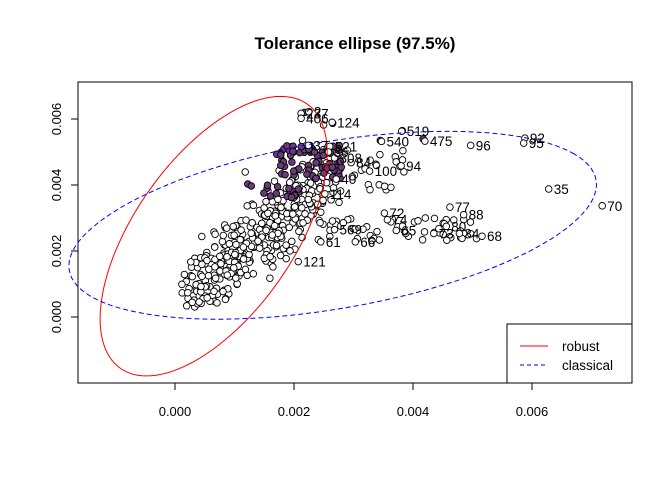 This screenshot has height=480, width=672. What do you see at coordinates (472, 234) in the screenshot?
I see `point-label: 34` at bounding box center [472, 234].